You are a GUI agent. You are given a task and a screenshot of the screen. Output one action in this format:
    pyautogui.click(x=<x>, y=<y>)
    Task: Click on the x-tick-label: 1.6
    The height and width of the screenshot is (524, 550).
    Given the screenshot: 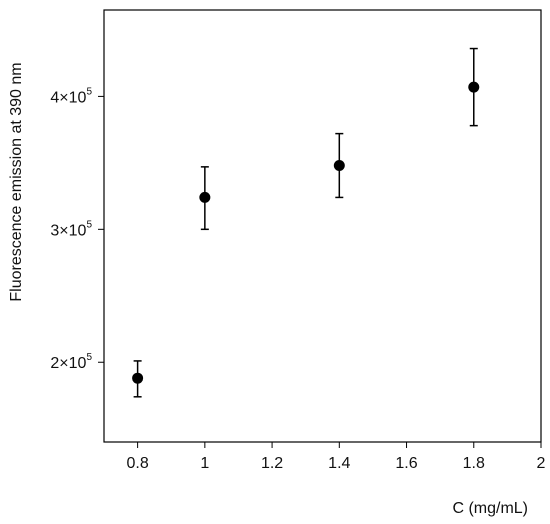 What is the action you would take?
    pyautogui.click(x=406, y=463)
    